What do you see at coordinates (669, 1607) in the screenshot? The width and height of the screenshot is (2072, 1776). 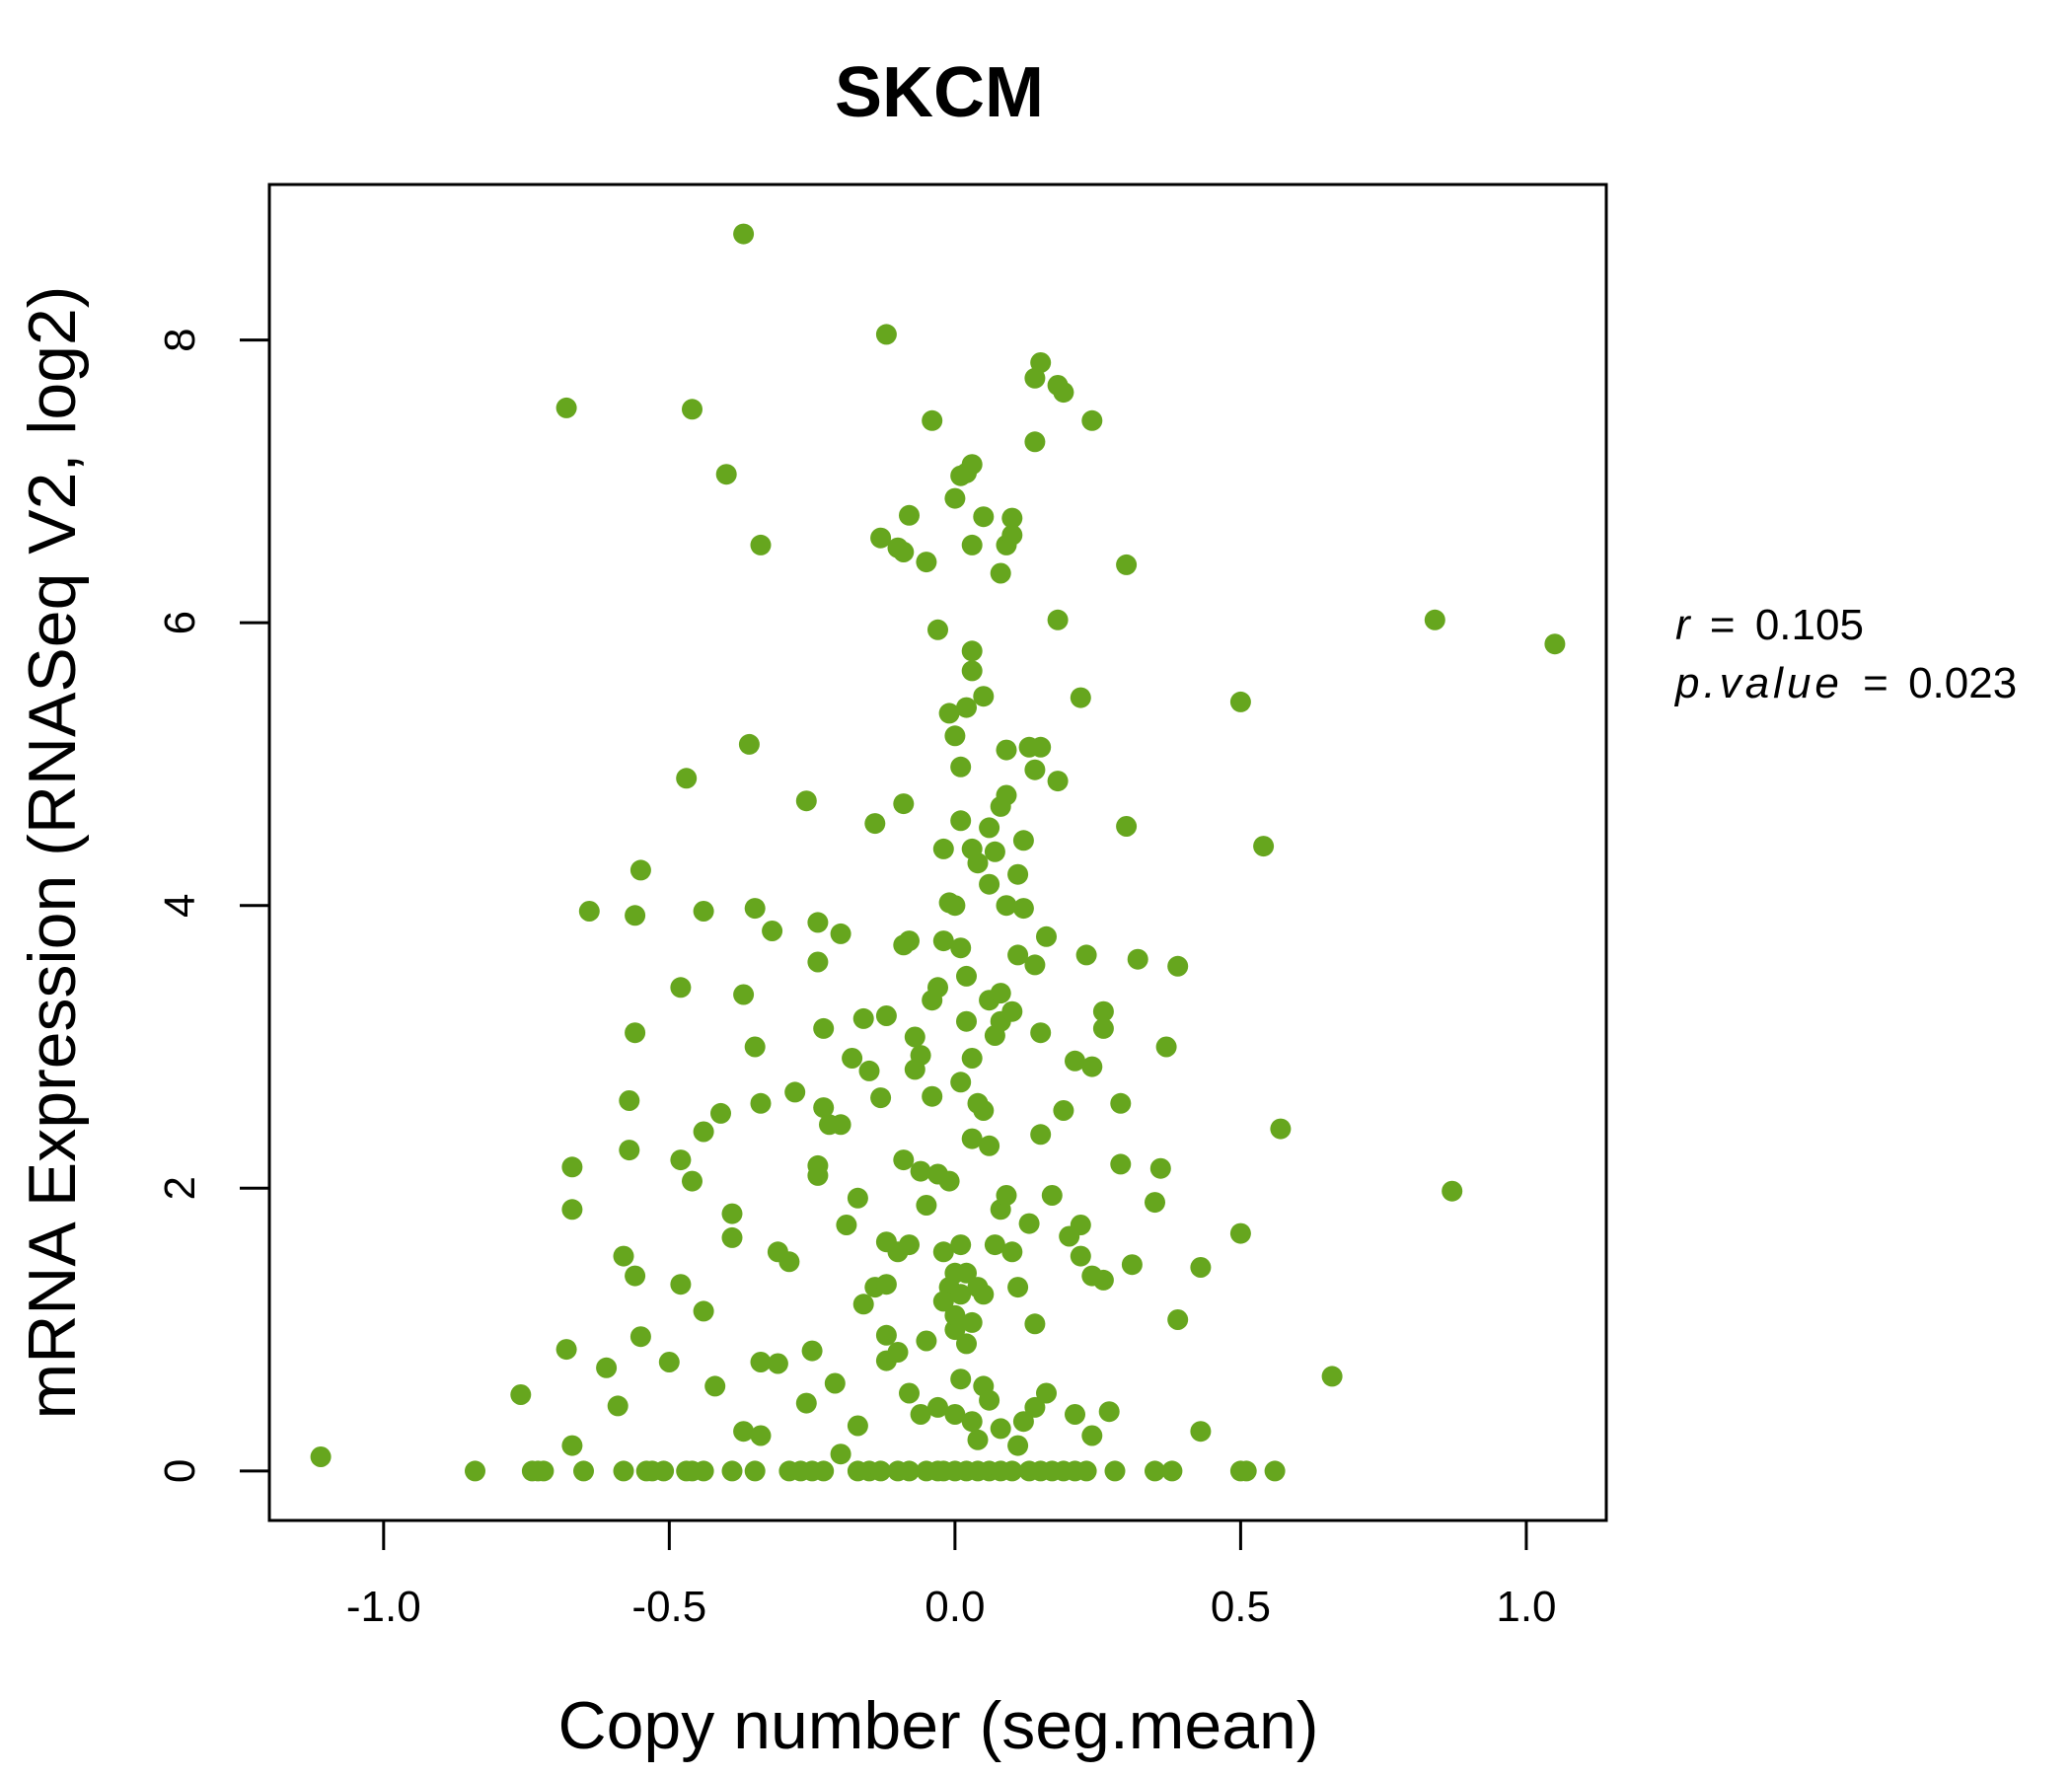 I see `x-tick-label: -0.5` at bounding box center [669, 1607].